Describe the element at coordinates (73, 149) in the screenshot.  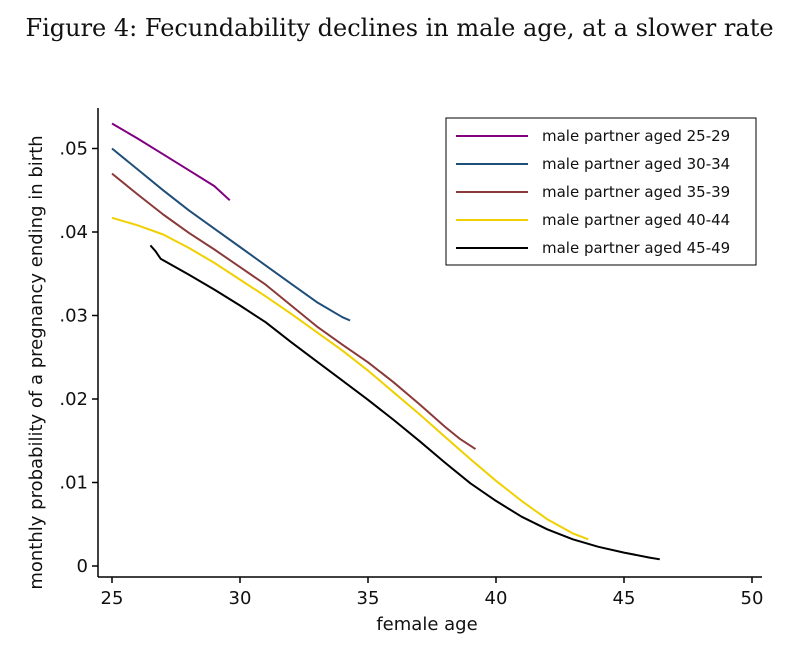
I see `y-tick-label: .05` at that location.